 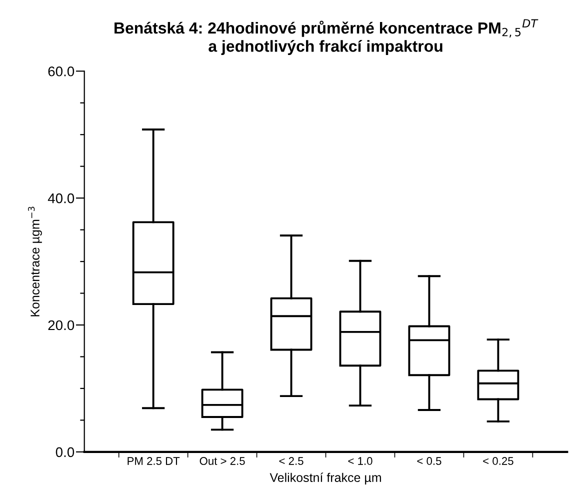 I want to click on x-axis-title: Velikostní frakce µm, so click(x=325, y=478).